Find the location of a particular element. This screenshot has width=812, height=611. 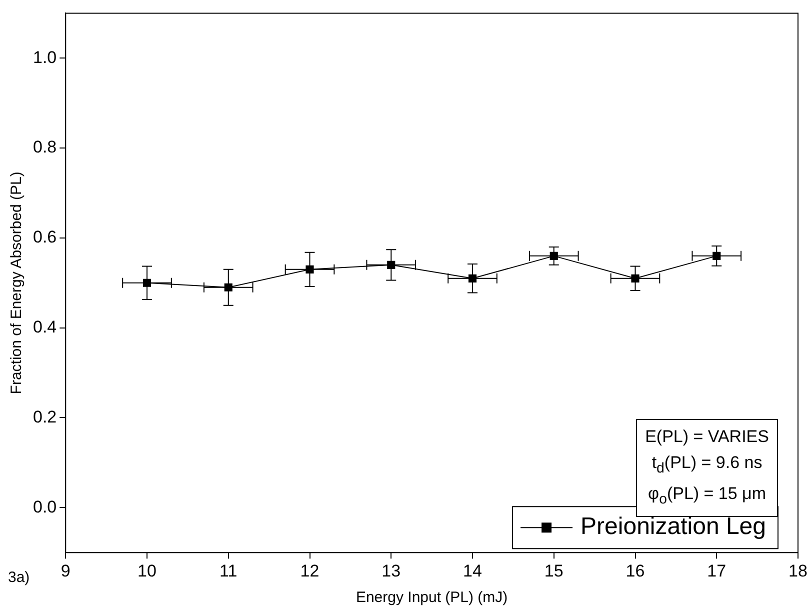

x-tick-label: 12 is located at coordinates (310, 570).